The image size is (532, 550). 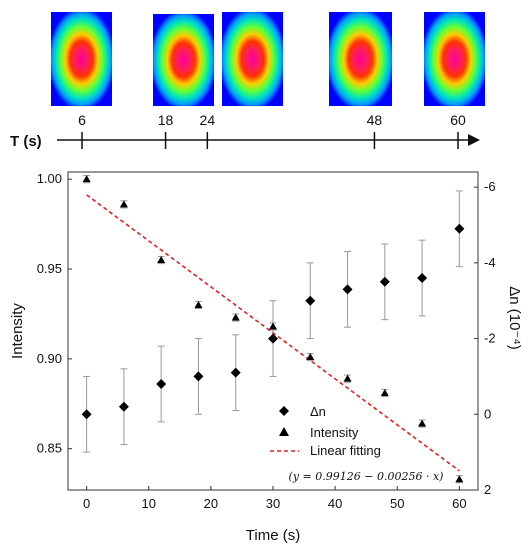 I want to click on y2-tick-label: -4, so click(x=490, y=262).